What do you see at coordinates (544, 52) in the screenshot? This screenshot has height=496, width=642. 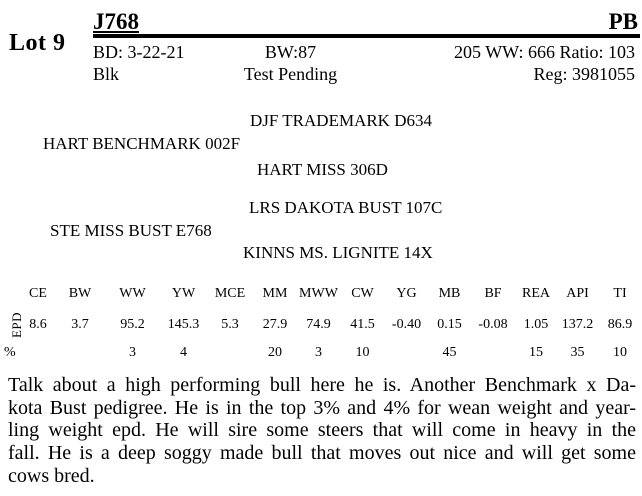 I see `ww-ratio: 205 WW: 666 Ratio: 103` at bounding box center [544, 52].